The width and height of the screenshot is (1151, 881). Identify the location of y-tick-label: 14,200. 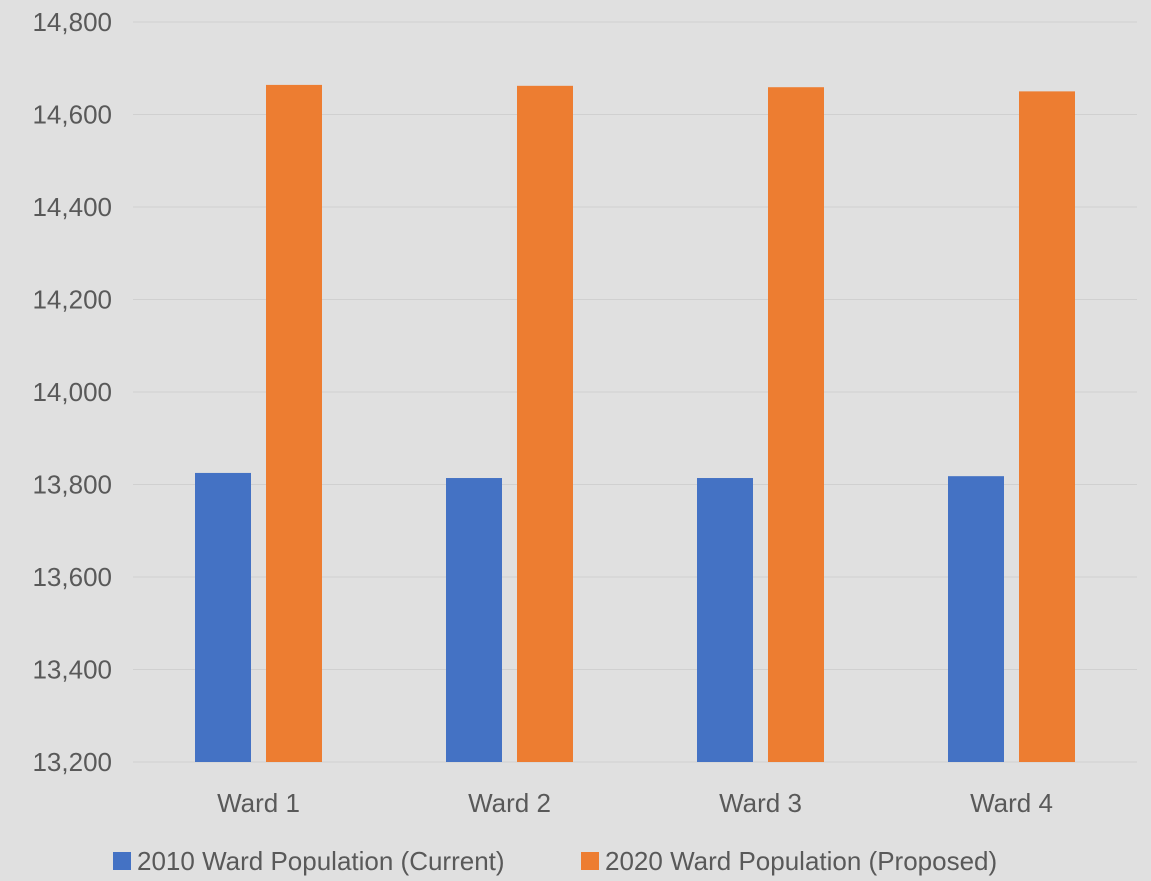
(72, 300).